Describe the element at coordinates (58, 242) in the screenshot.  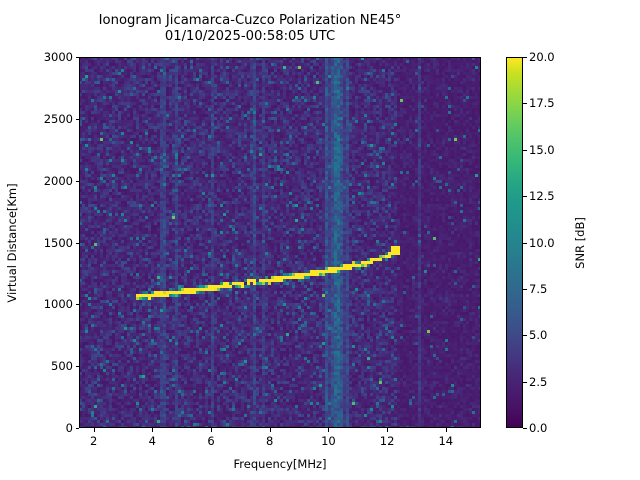
I see `y-tick-label: 1500` at that location.